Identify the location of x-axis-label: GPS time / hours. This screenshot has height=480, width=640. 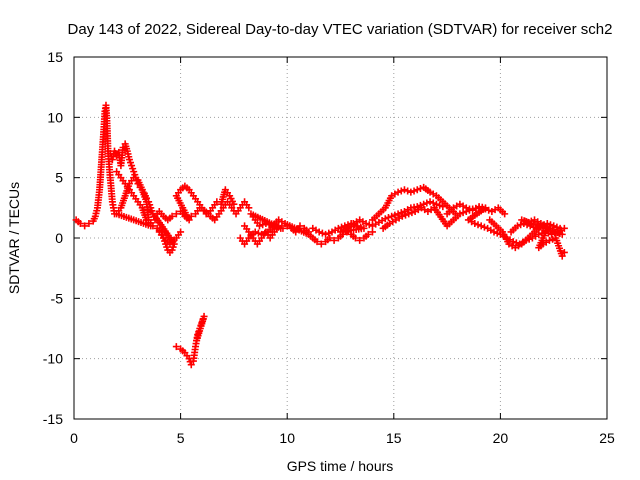
(340, 466).